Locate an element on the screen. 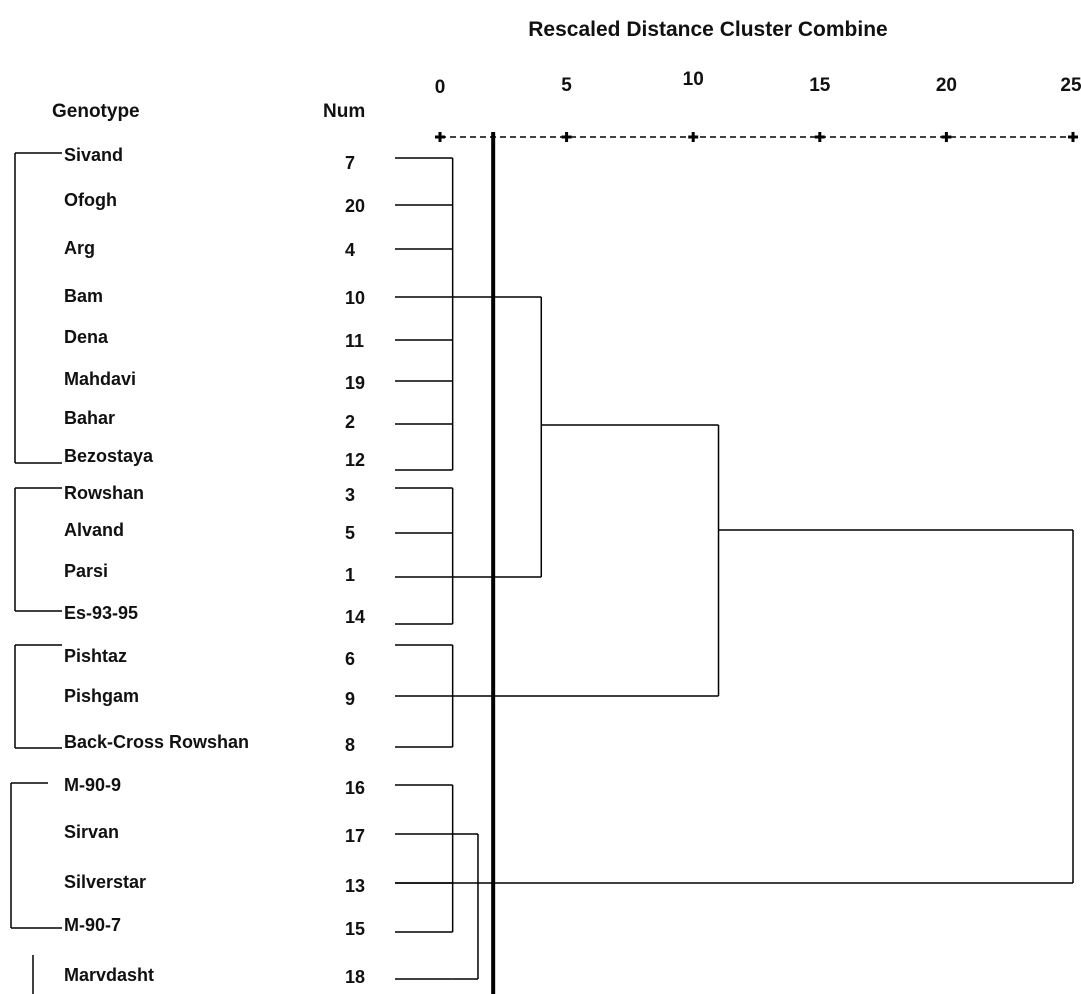 The height and width of the screenshot is (994, 1081). axis-tick-label: 10 is located at coordinates (693, 79).